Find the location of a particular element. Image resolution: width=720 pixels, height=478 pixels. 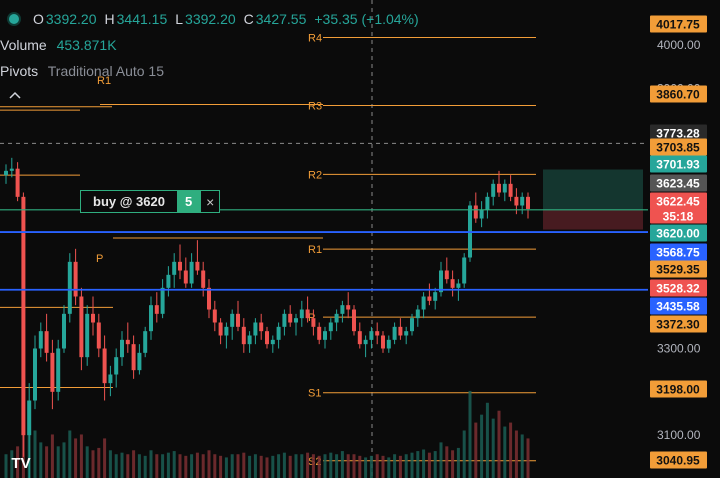

pivot-label-r2: R2 is located at coordinates (315, 175).